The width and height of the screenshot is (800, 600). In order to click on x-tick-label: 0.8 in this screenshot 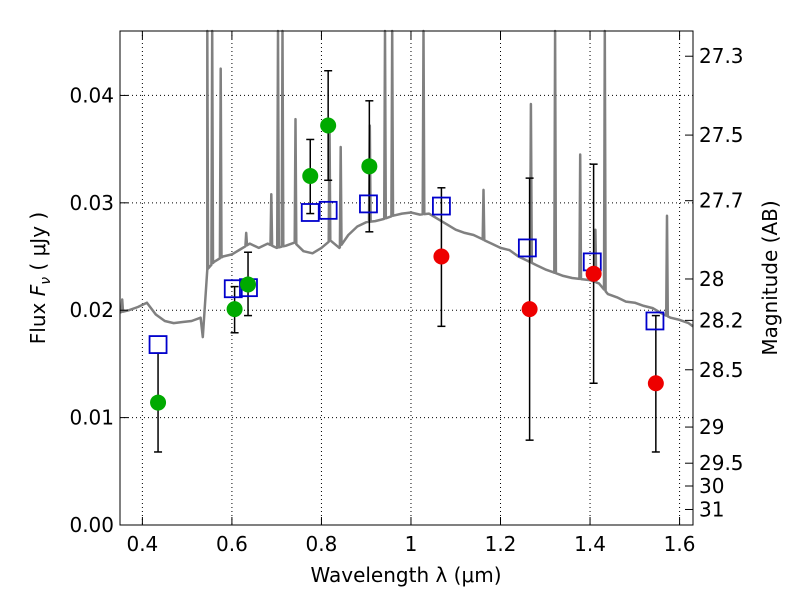, I will do `click(322, 544)`.